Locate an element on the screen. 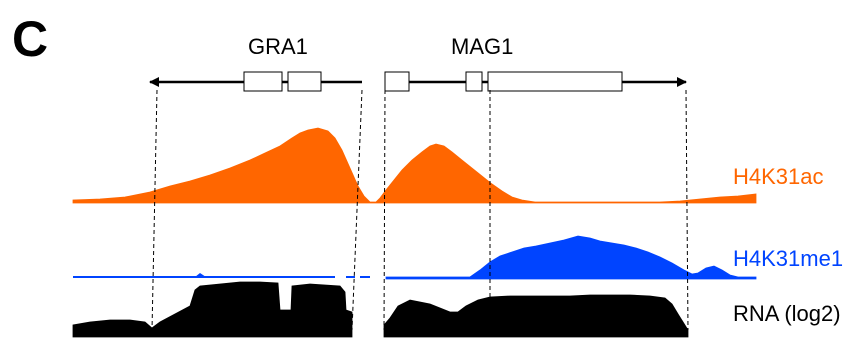 The width and height of the screenshot is (866, 350). gene-label-gra1: GRA1 is located at coordinates (278, 46).